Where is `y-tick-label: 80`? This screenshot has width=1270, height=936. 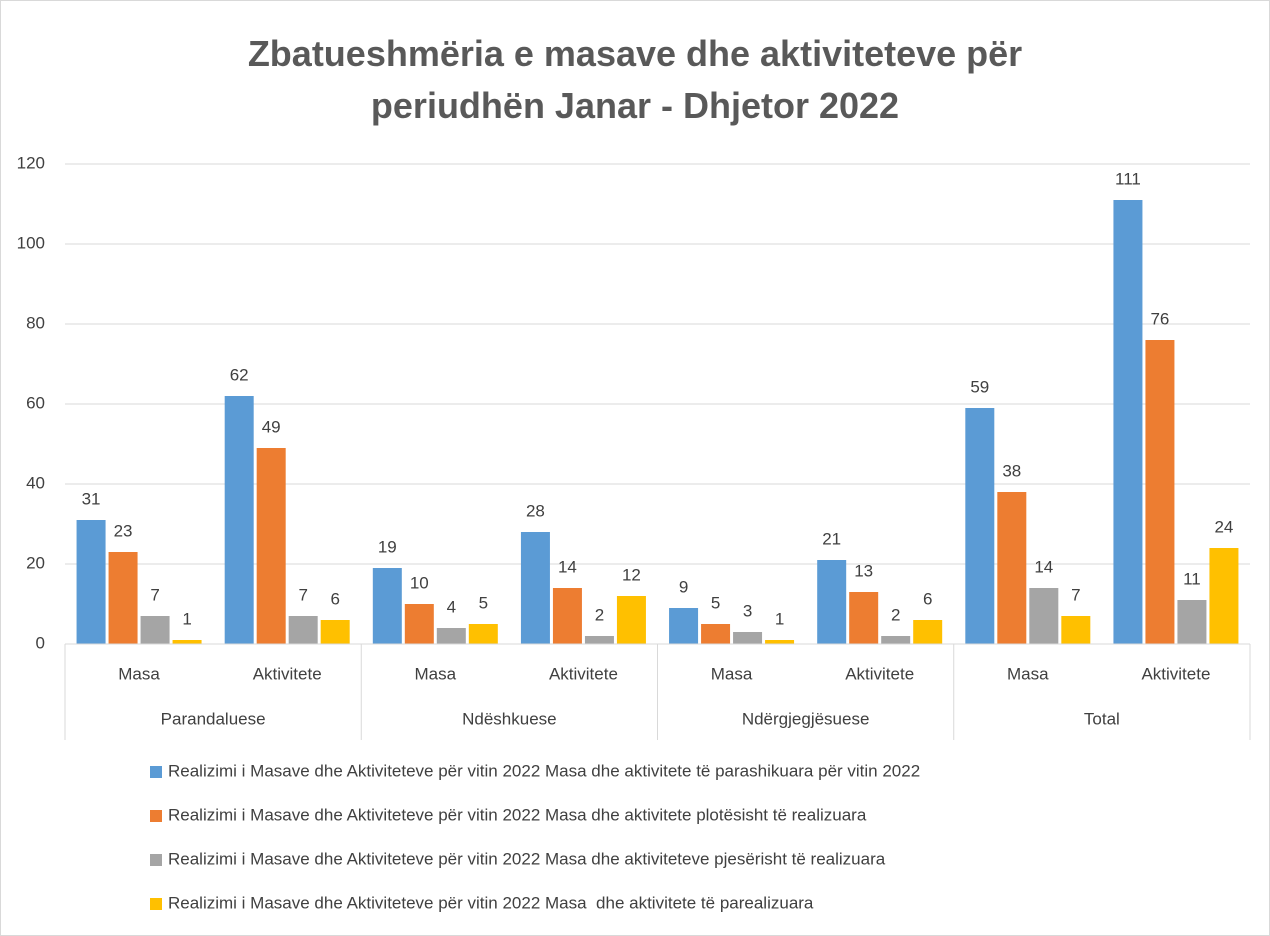 y-tick-label: 80 is located at coordinates (35, 322).